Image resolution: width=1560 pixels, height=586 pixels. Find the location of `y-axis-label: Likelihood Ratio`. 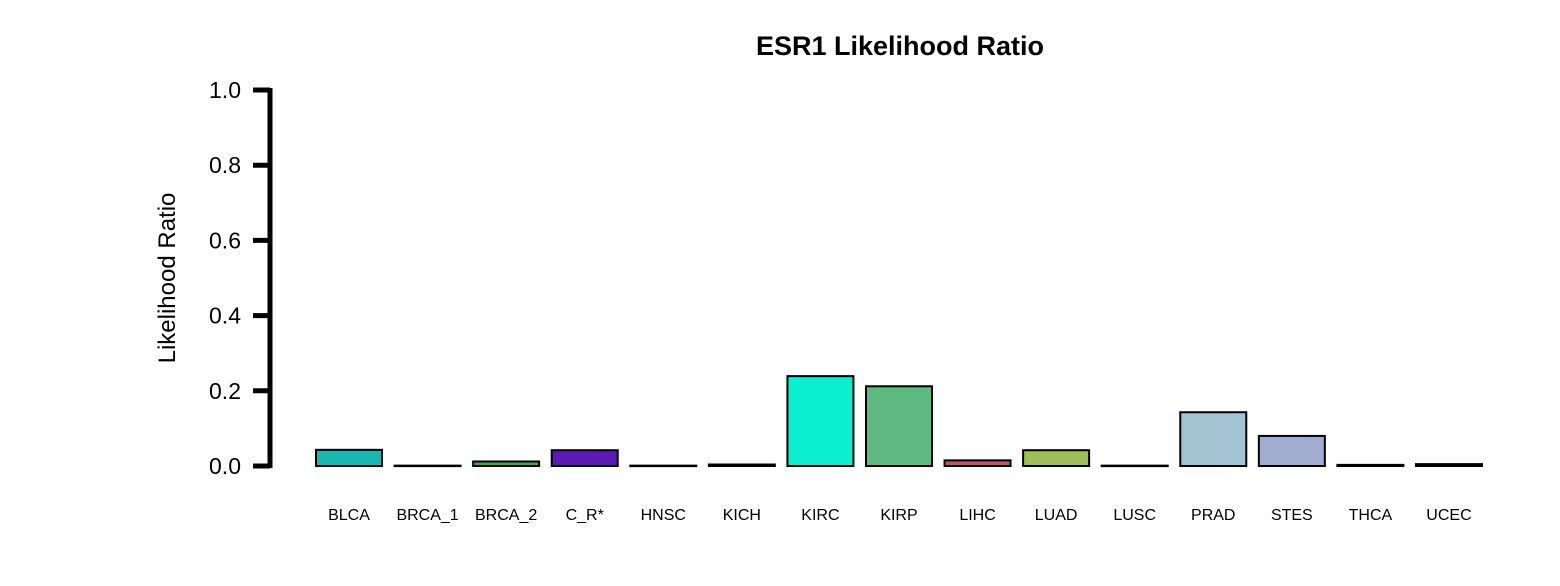

y-axis-label: Likelihood Ratio is located at coordinates (167, 278).